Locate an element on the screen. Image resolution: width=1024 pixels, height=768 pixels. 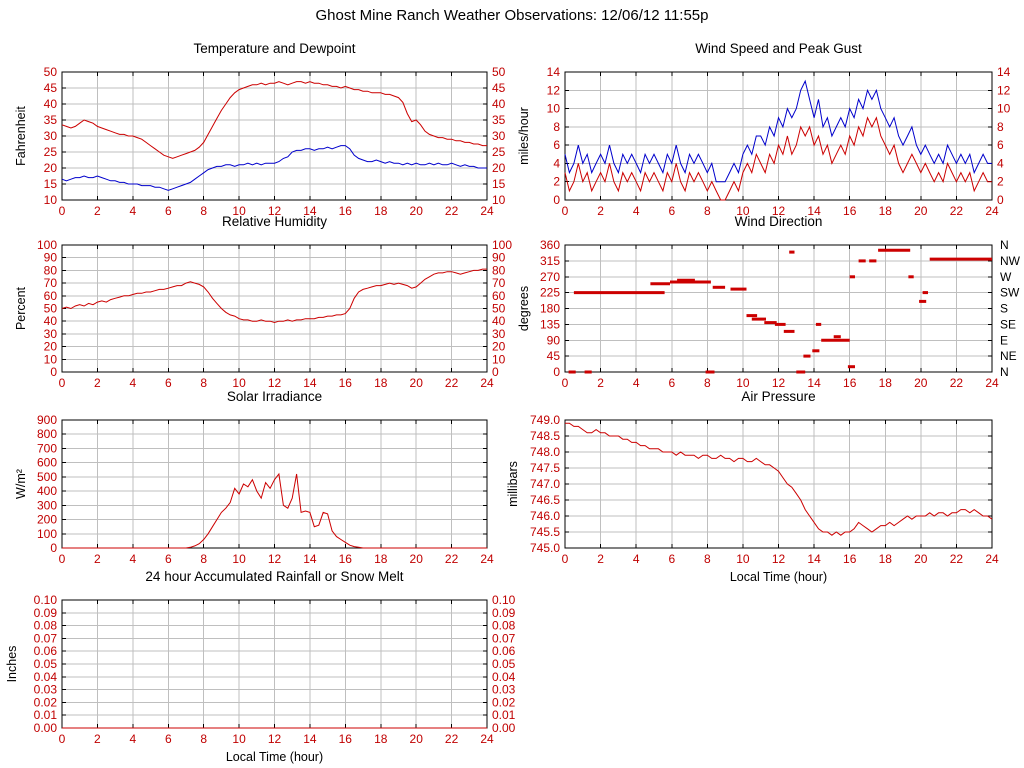
svg-text: 4 is located at coordinates (636, 211).